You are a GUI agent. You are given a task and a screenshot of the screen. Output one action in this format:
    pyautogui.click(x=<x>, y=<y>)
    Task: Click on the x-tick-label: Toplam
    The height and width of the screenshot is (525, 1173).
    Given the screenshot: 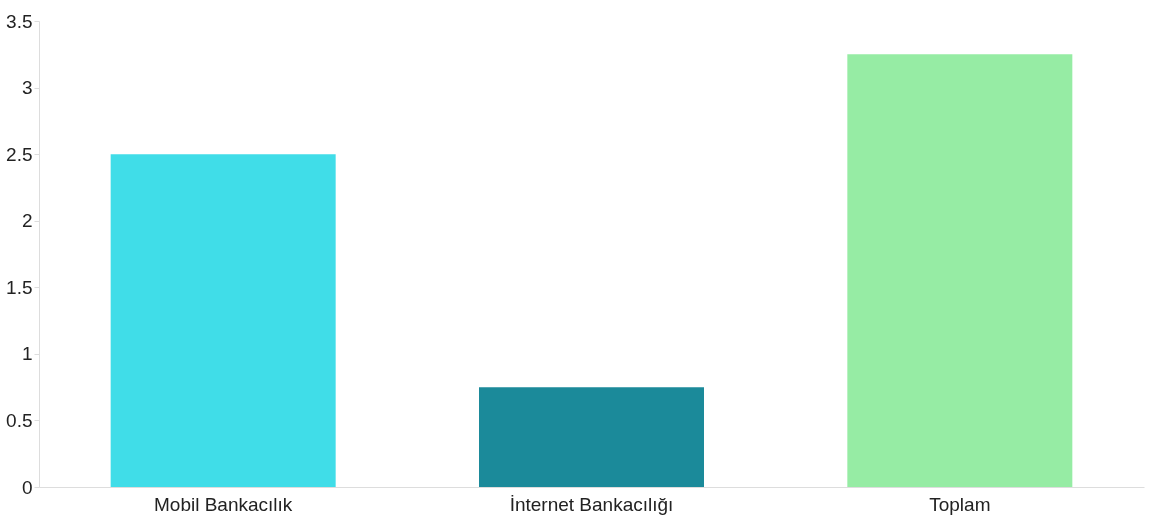 What is the action you would take?
    pyautogui.click(x=960, y=504)
    